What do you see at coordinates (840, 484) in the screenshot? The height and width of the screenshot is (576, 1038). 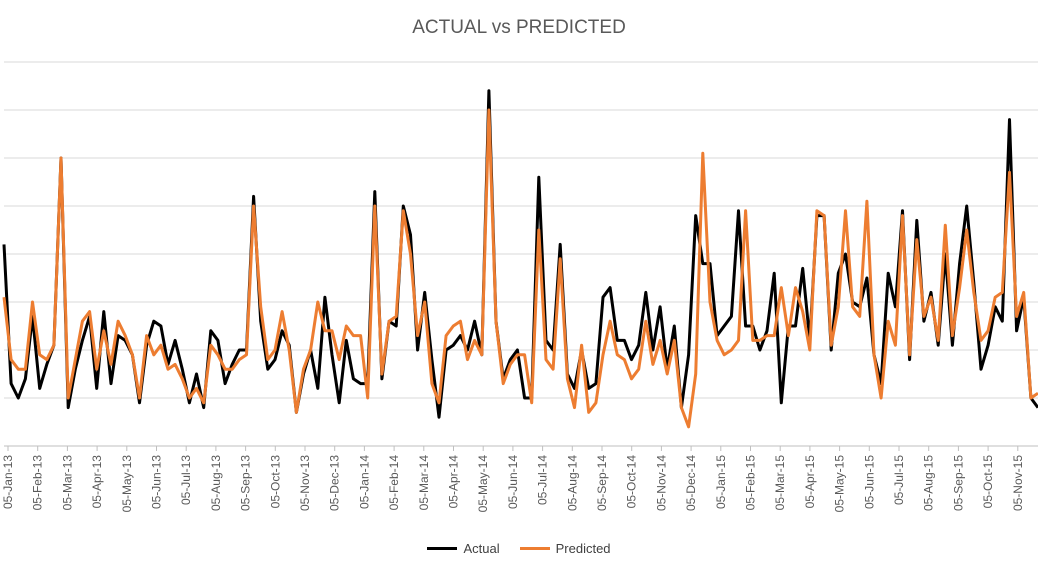 I see `x-tick-label: 05-May-15` at bounding box center [840, 484].